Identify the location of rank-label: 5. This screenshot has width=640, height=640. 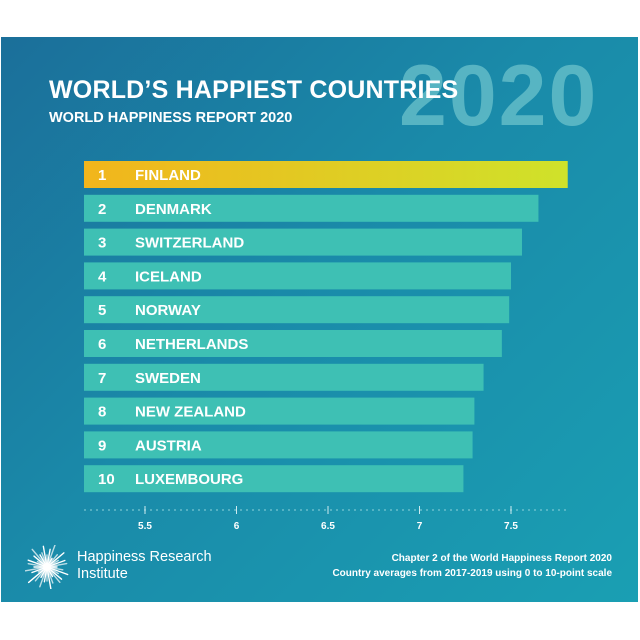
(102, 310).